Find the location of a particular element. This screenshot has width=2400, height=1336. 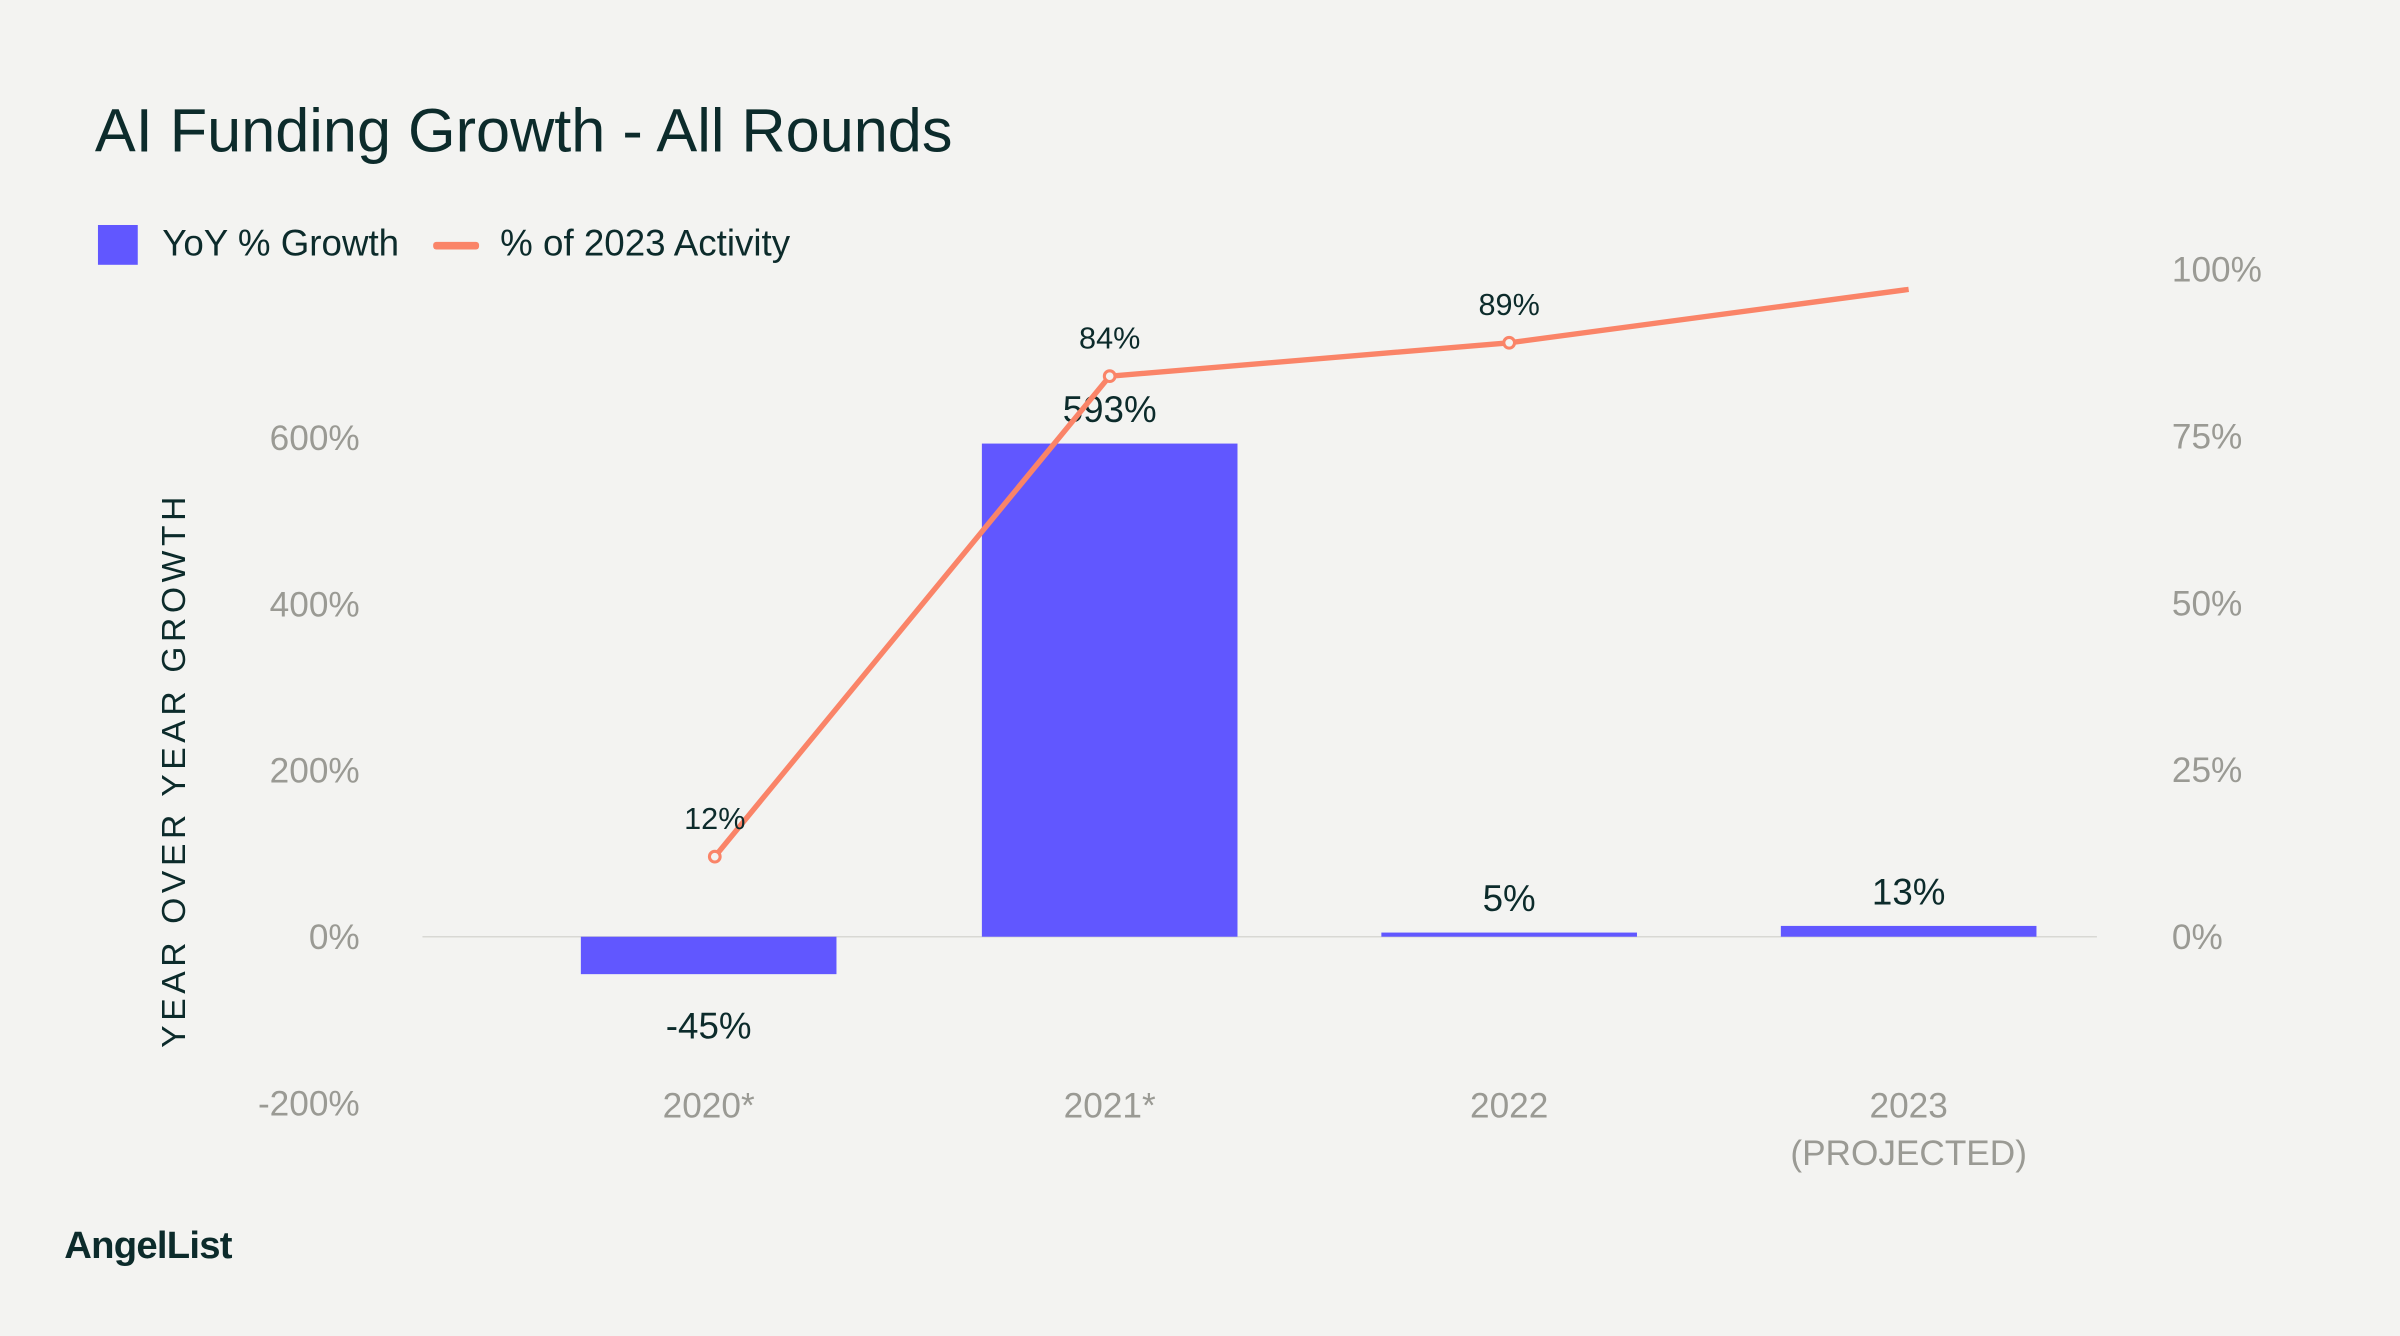

brand-logo: AngelList is located at coordinates (148, 1246).